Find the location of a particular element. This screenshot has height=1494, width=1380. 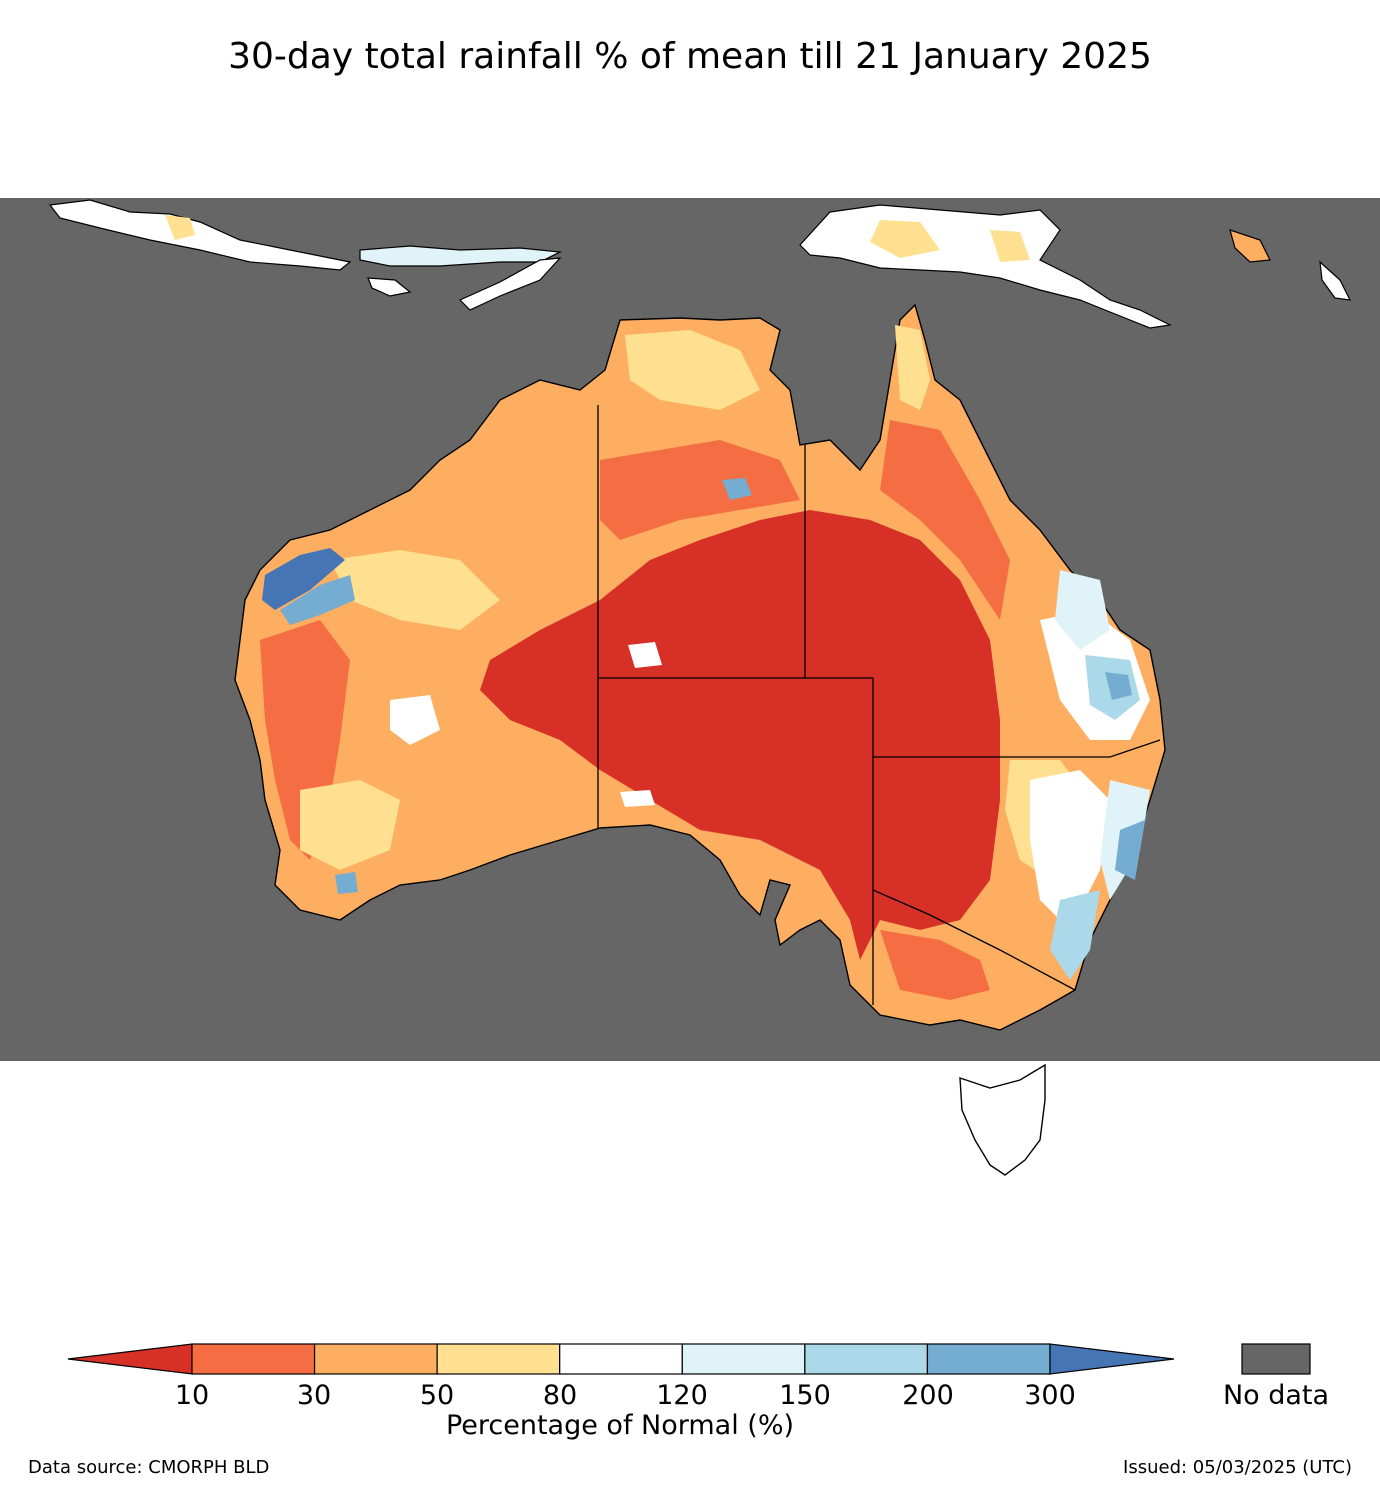

java-island is located at coordinates (200, 235).